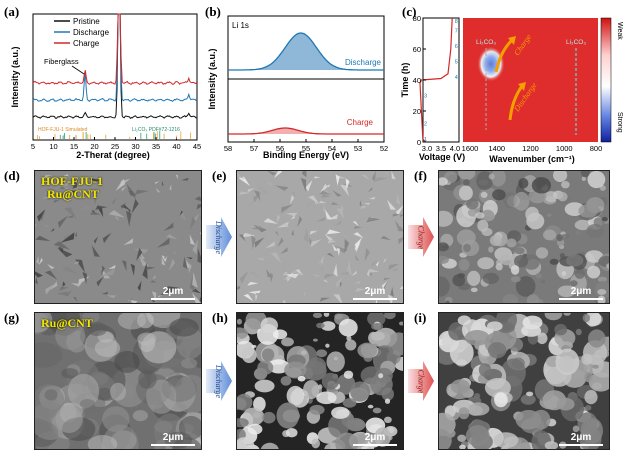 This screenshot has height=456, width=623. I want to click on x-tick-label: 10, so click(53, 146).